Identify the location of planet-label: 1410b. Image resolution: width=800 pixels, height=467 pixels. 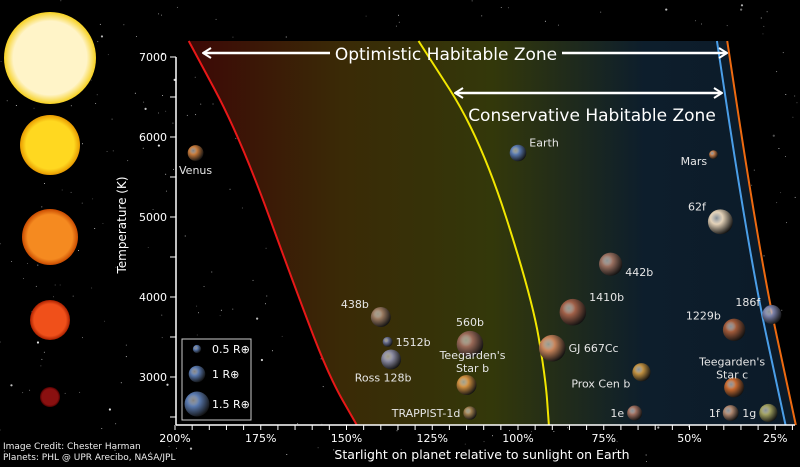
(606, 297).